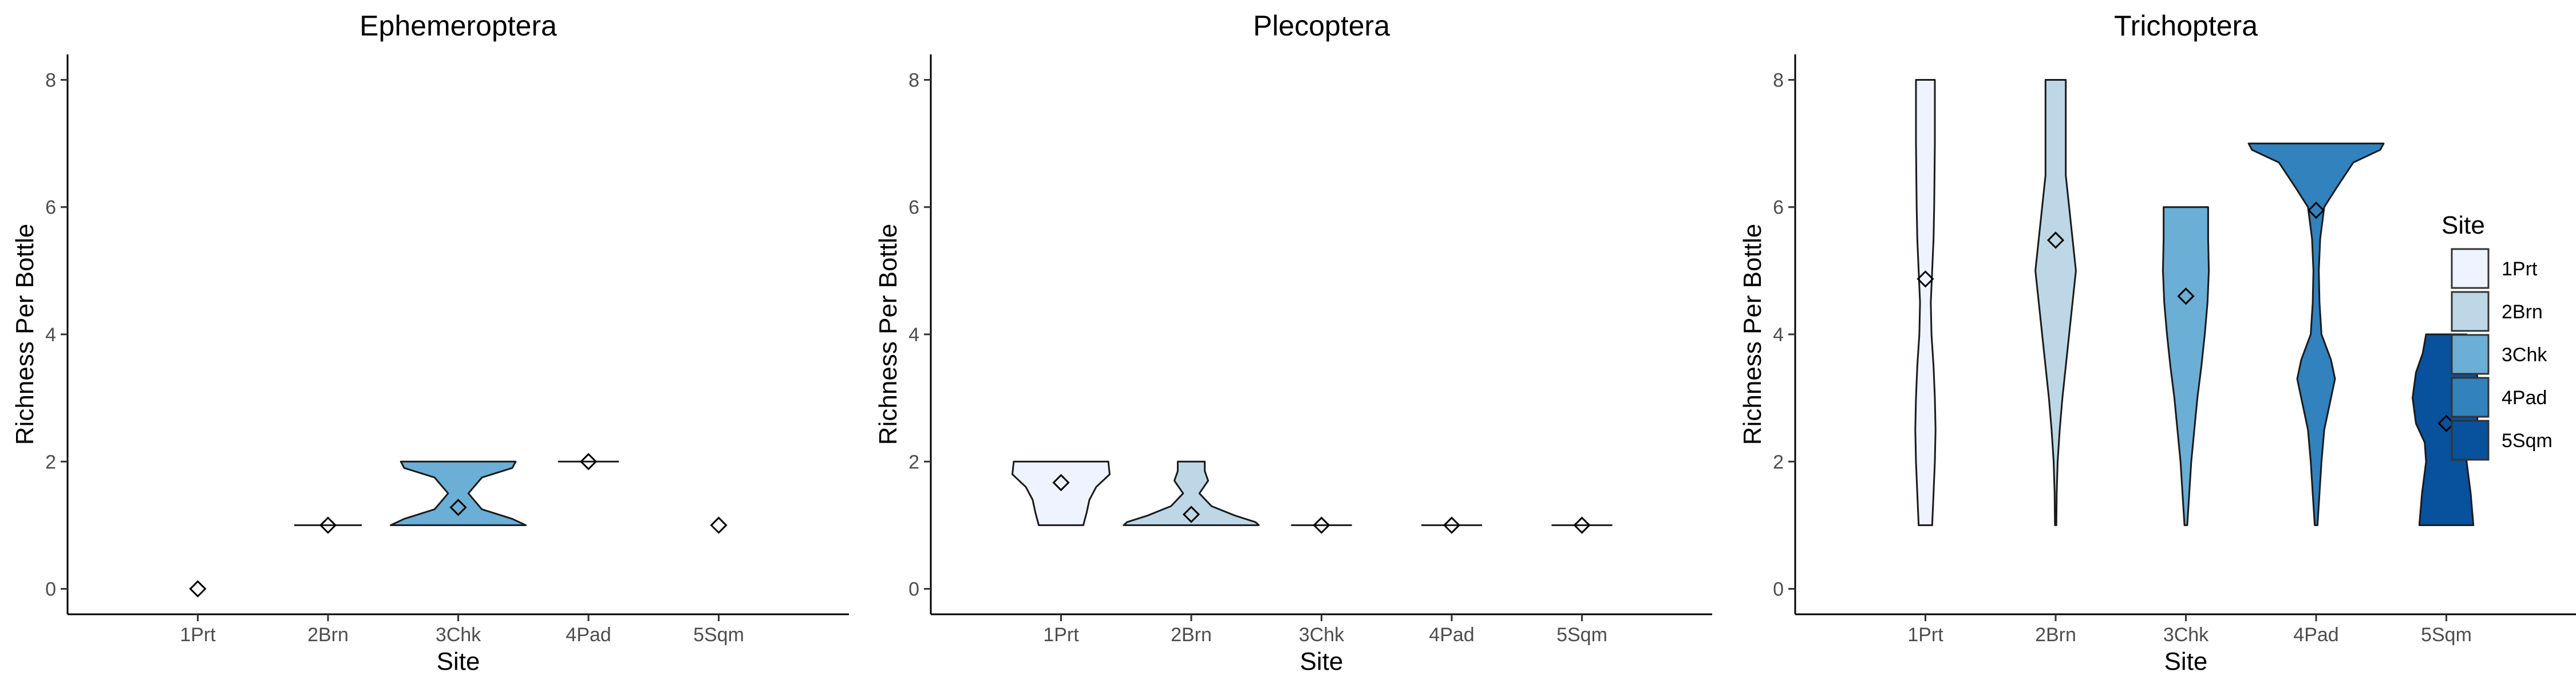 This screenshot has width=2576, height=687. What do you see at coordinates (2470, 440) in the screenshot?
I see `legend-swatch-5Sqm` at bounding box center [2470, 440].